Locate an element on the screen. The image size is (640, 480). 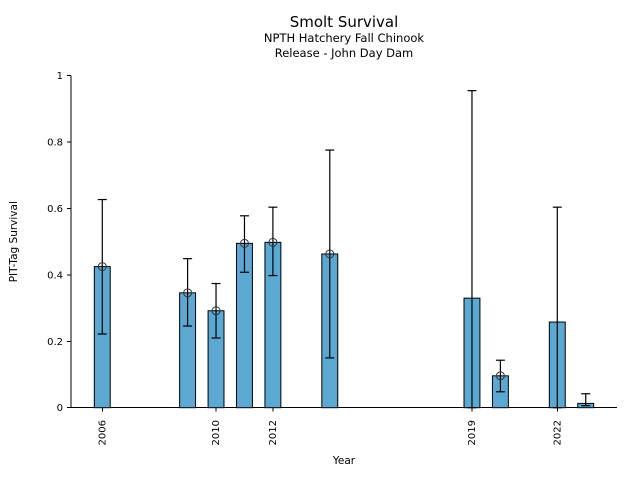
point-marker-2011 is located at coordinates (244, 243).